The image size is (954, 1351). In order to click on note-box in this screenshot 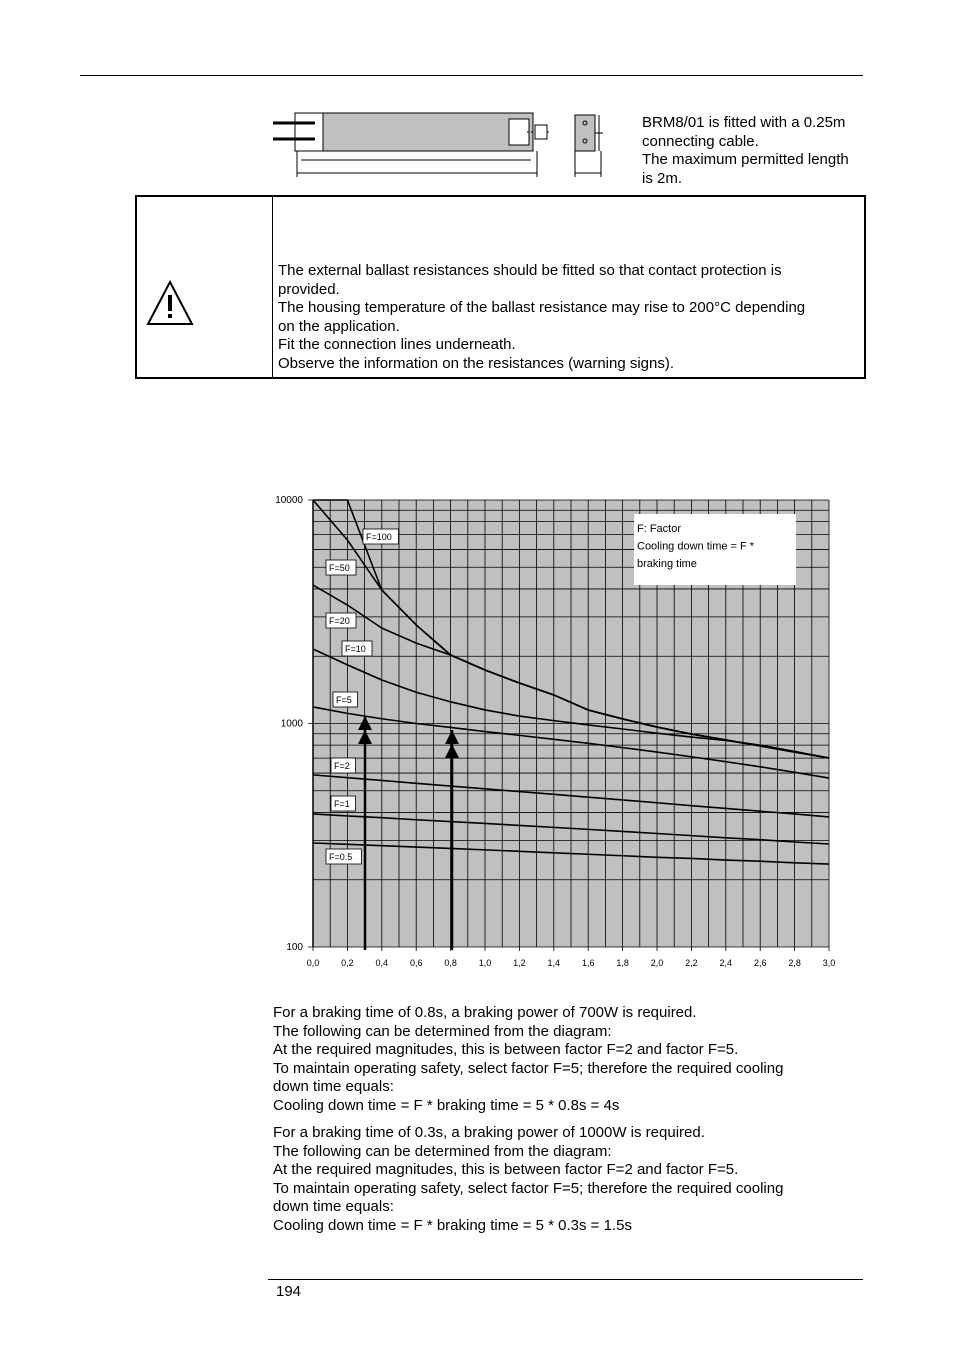, I will do `click(715, 549)`.